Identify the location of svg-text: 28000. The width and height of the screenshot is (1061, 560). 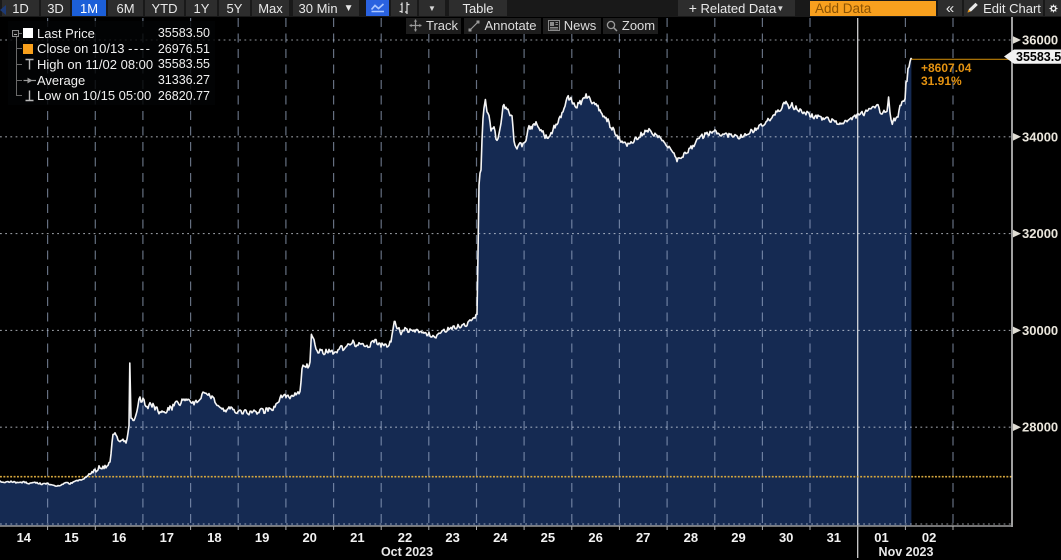
(1040, 427).